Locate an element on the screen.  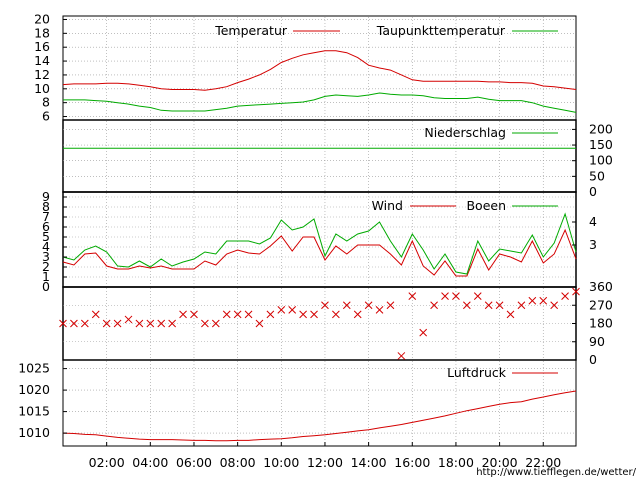
wind-ytick-right-label: 4 is located at coordinates (593, 221).